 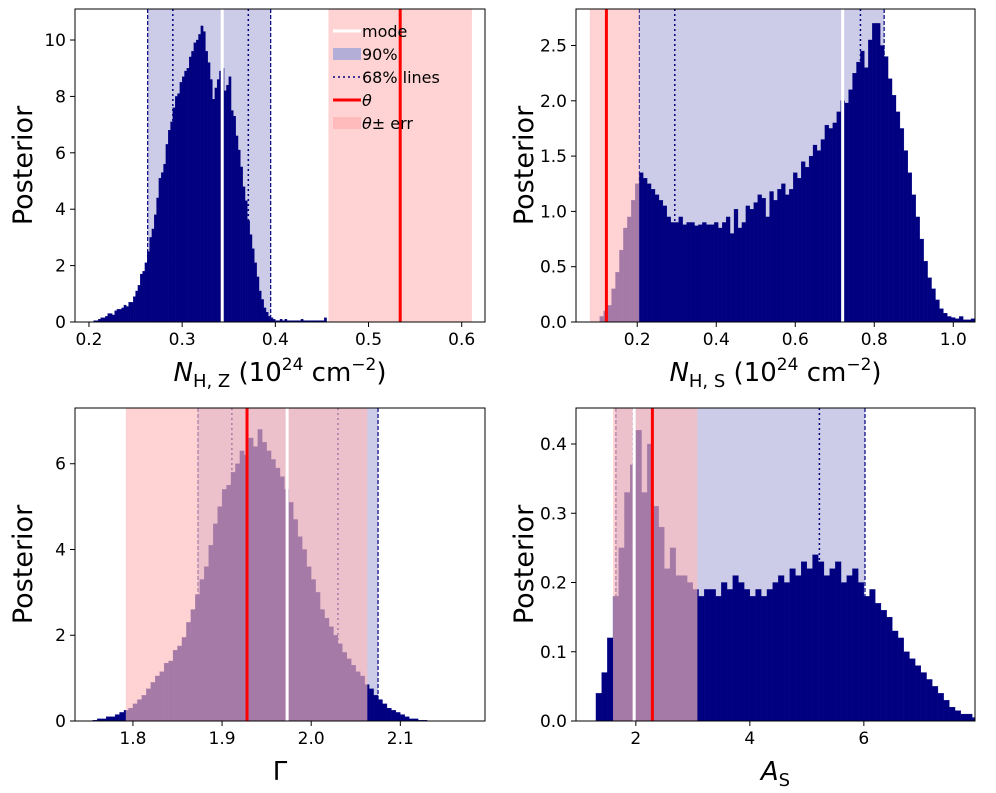 What do you see at coordinates (367, 100) in the screenshot?
I see `legend-theta-label: θ` at bounding box center [367, 100].